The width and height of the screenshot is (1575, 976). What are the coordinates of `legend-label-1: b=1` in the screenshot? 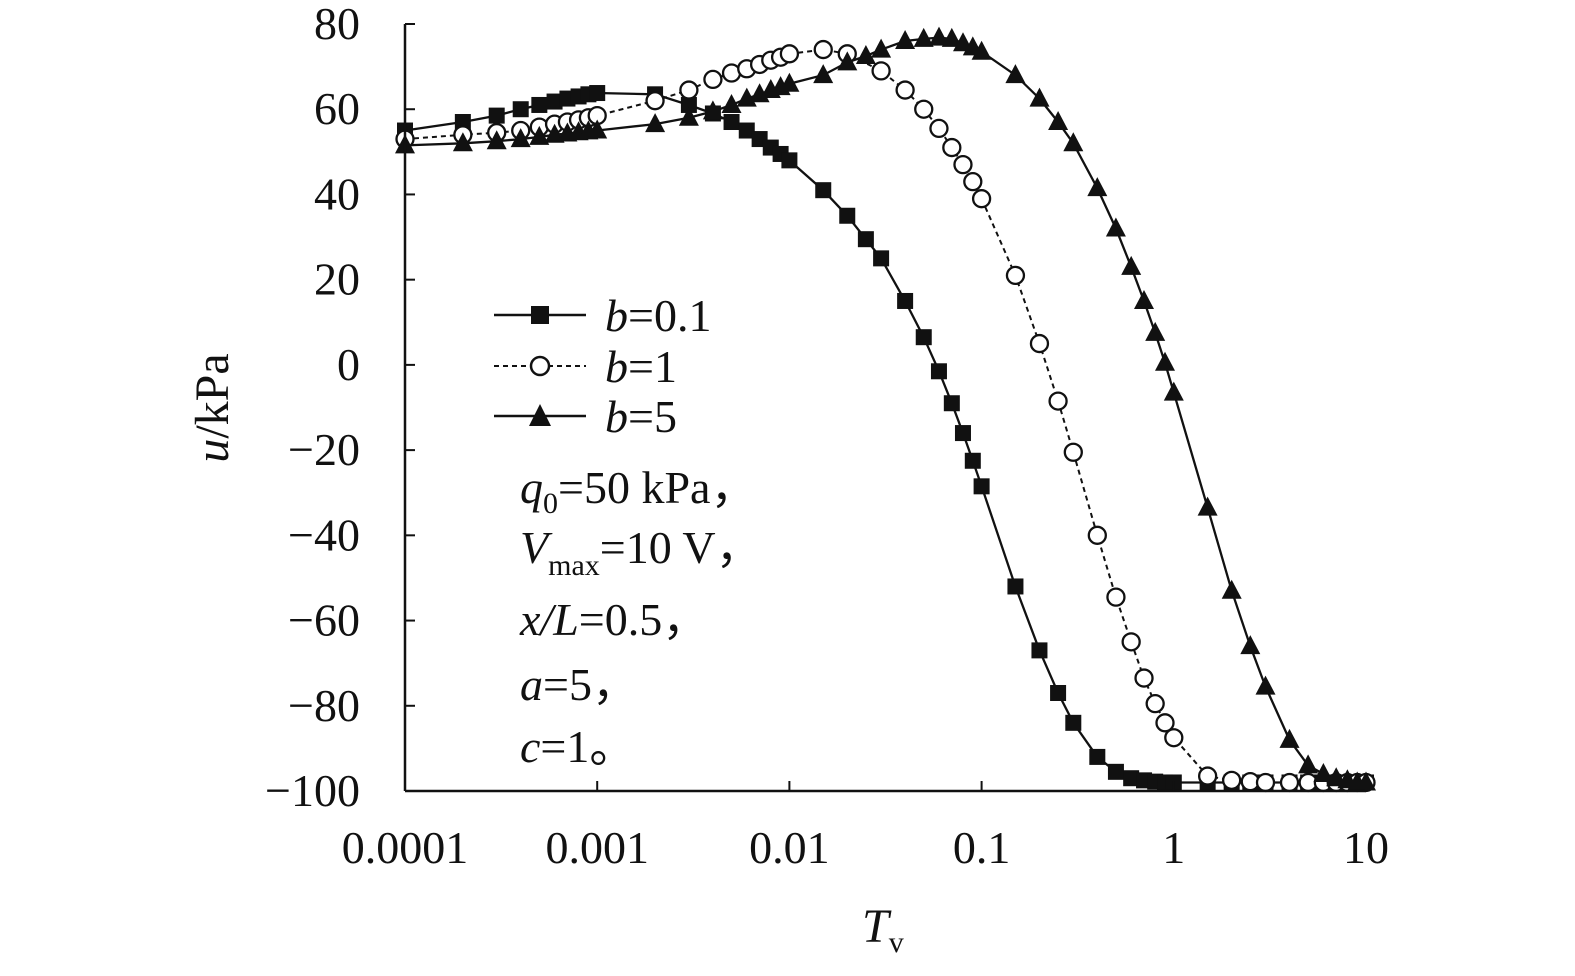 It's located at (641, 366).